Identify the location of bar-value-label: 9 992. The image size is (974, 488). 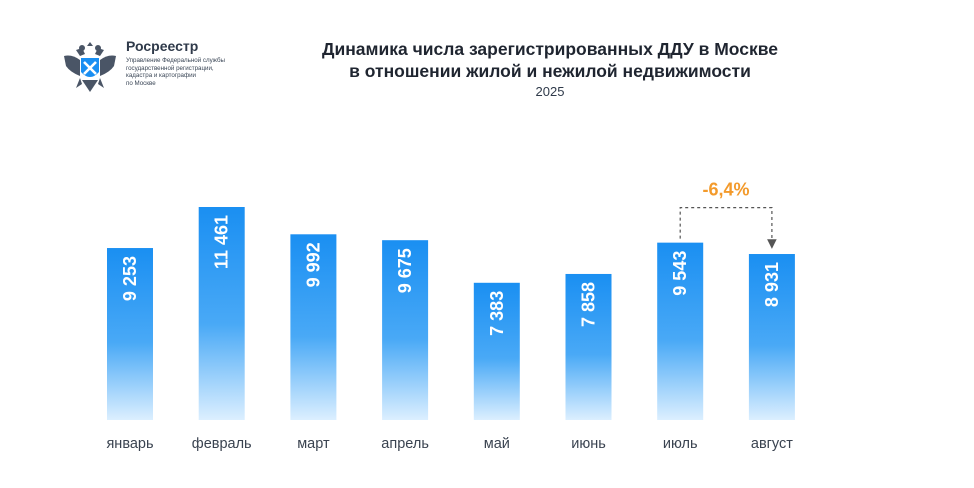
(313, 264).